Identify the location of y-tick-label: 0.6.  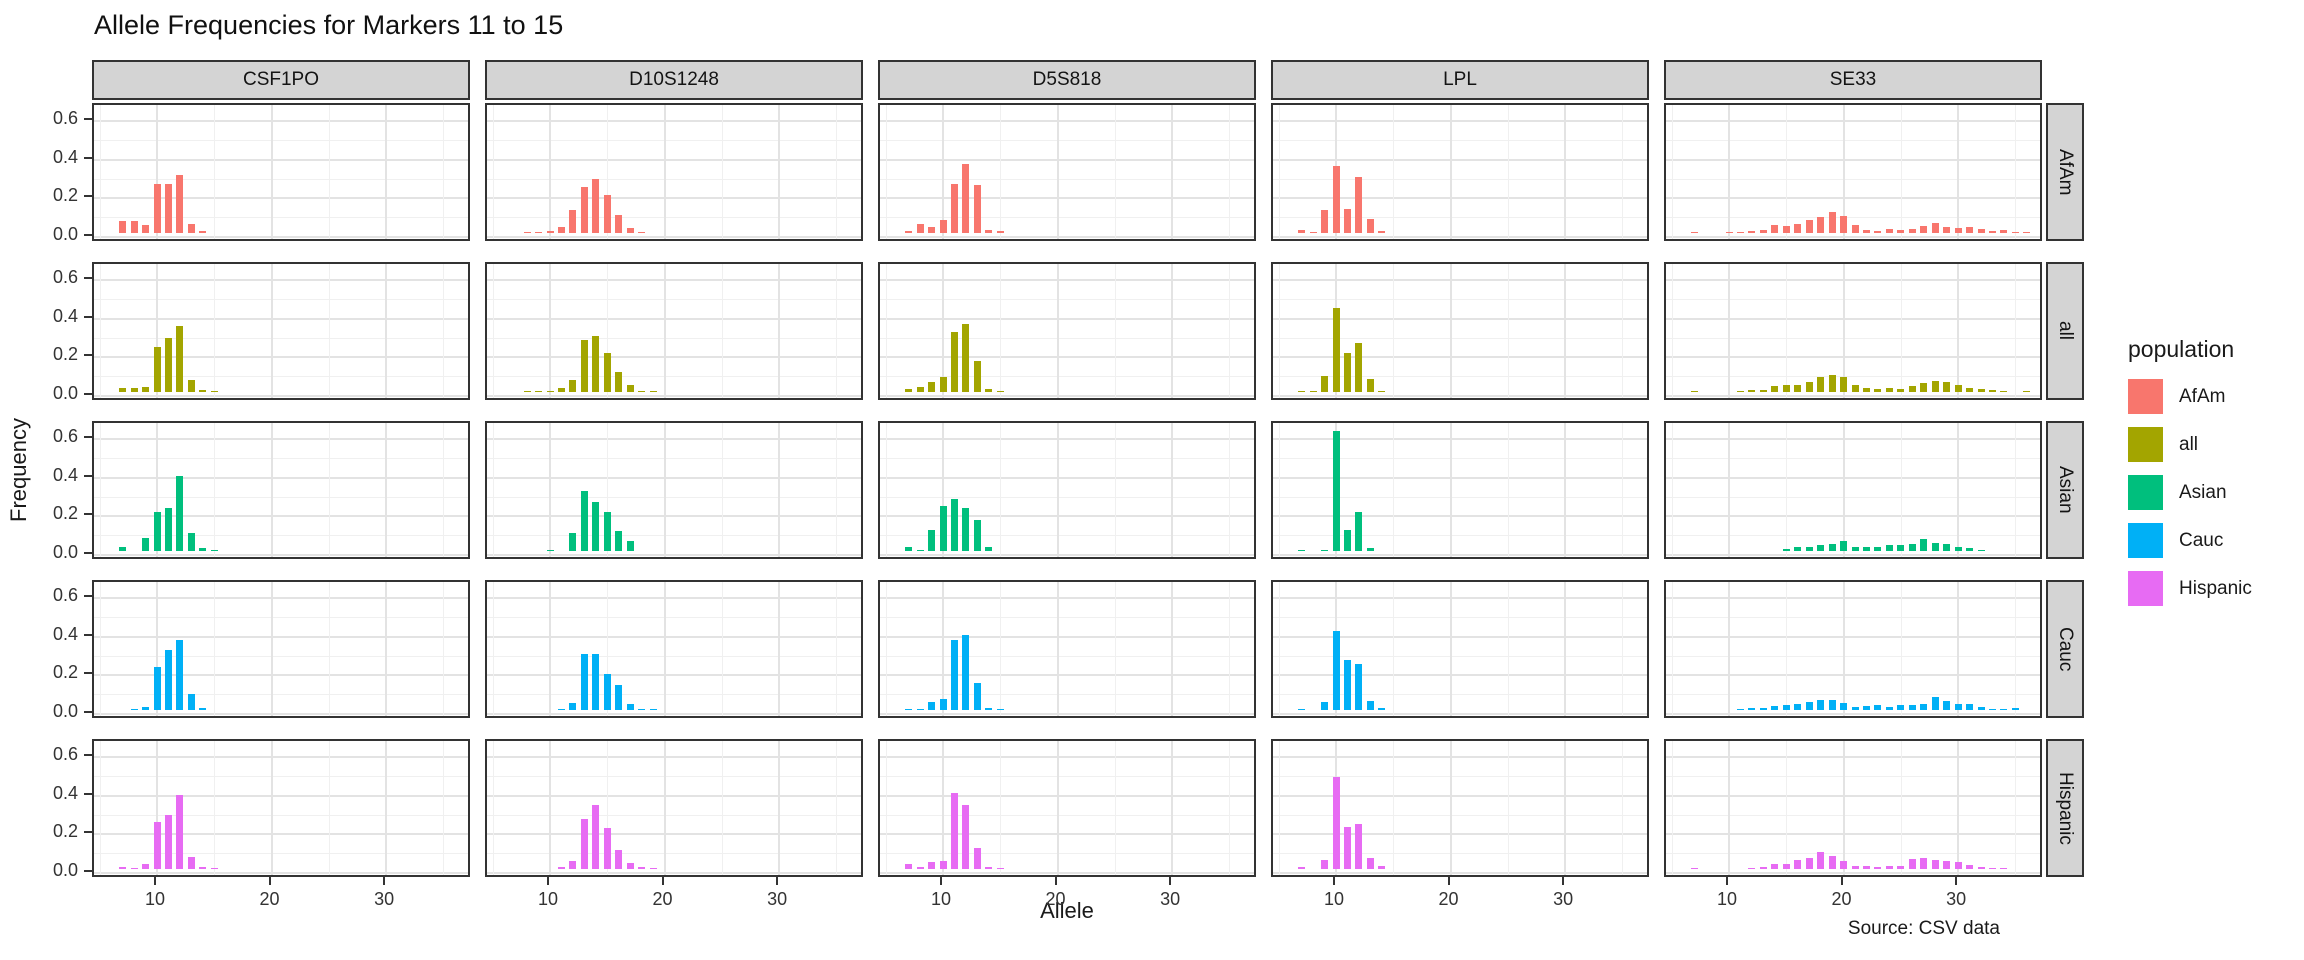
(65, 753).